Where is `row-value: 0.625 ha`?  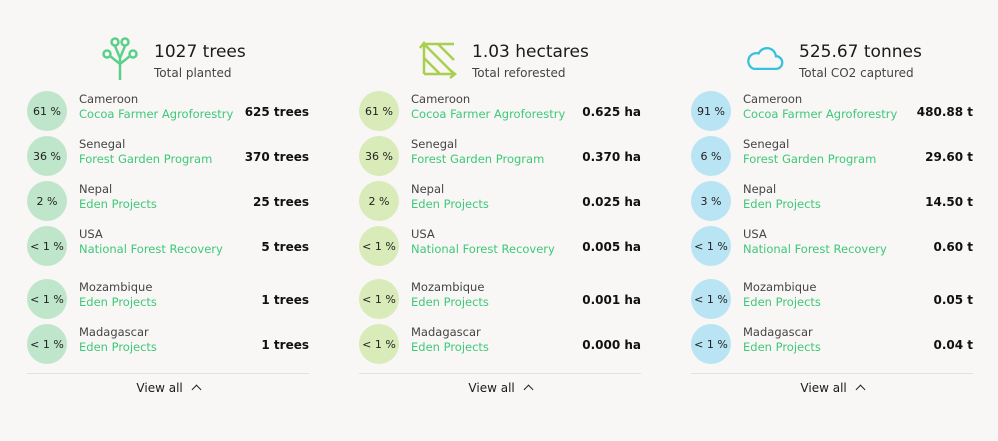 row-value: 0.625 ha is located at coordinates (611, 112).